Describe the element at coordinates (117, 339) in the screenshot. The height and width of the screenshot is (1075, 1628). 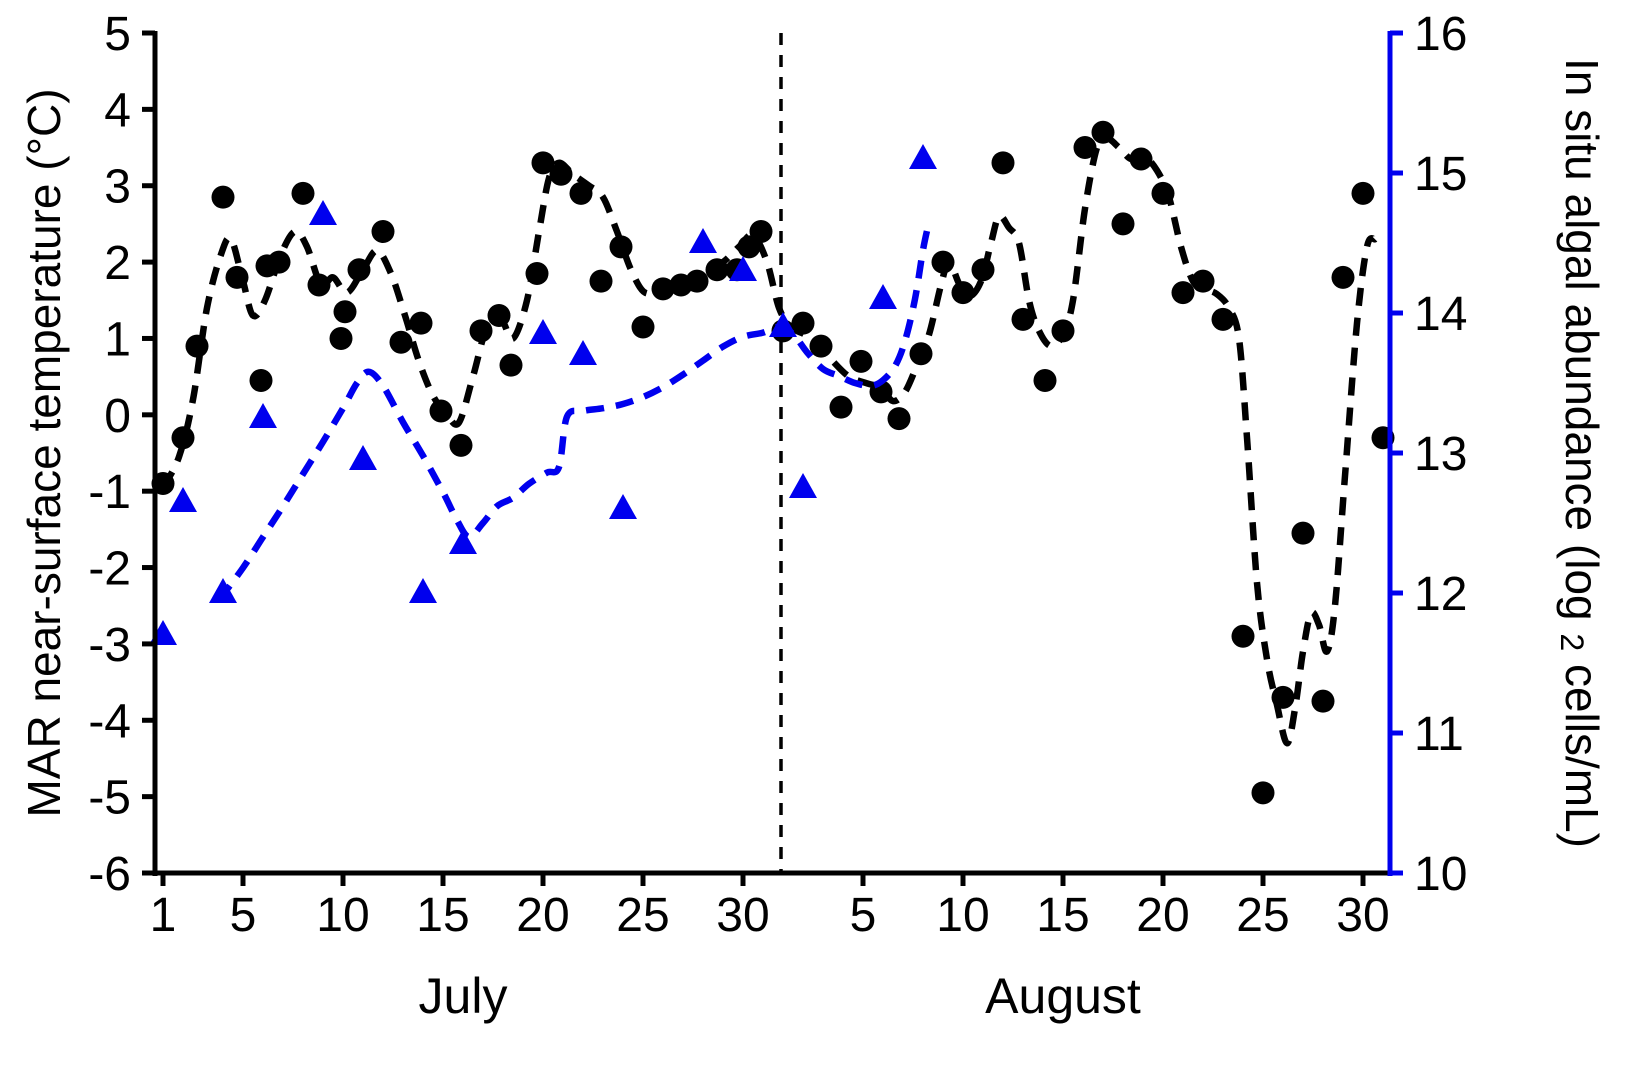
I see `y-left-tick-label: 1` at that location.